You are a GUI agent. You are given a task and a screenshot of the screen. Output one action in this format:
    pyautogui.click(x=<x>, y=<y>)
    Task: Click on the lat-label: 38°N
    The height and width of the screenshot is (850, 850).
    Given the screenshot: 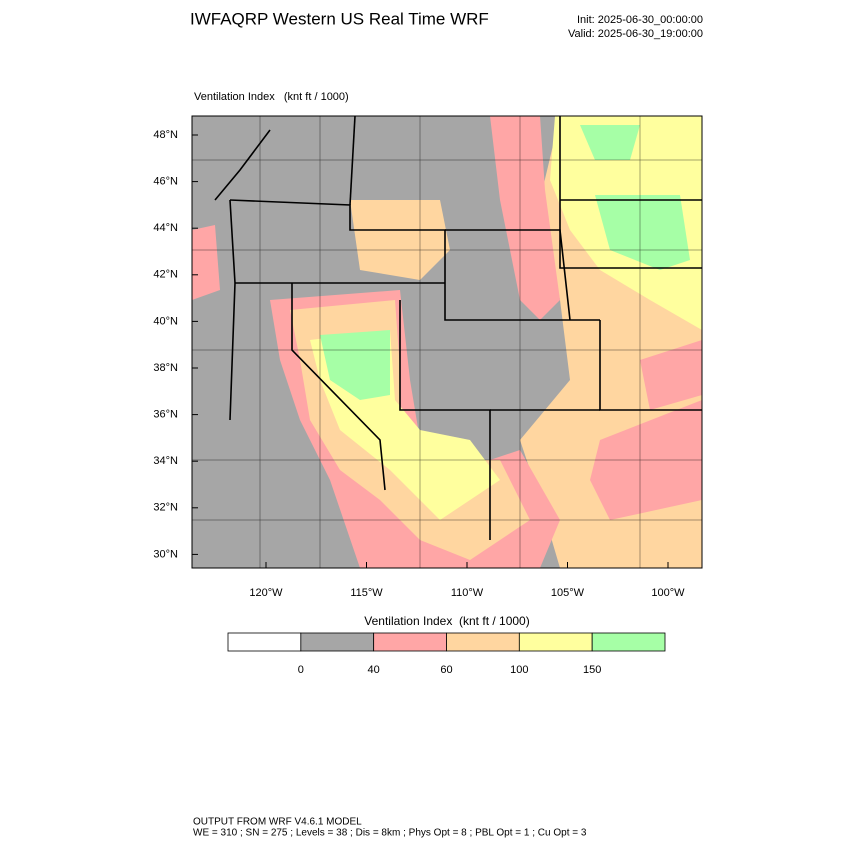 What is the action you would take?
    pyautogui.click(x=165, y=368)
    